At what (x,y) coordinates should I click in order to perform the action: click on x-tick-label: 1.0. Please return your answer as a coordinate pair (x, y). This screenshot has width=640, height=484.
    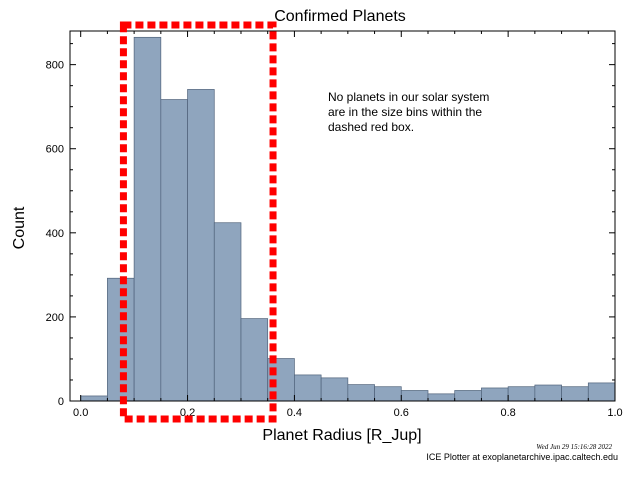
    Looking at the image, I should click on (614, 413).